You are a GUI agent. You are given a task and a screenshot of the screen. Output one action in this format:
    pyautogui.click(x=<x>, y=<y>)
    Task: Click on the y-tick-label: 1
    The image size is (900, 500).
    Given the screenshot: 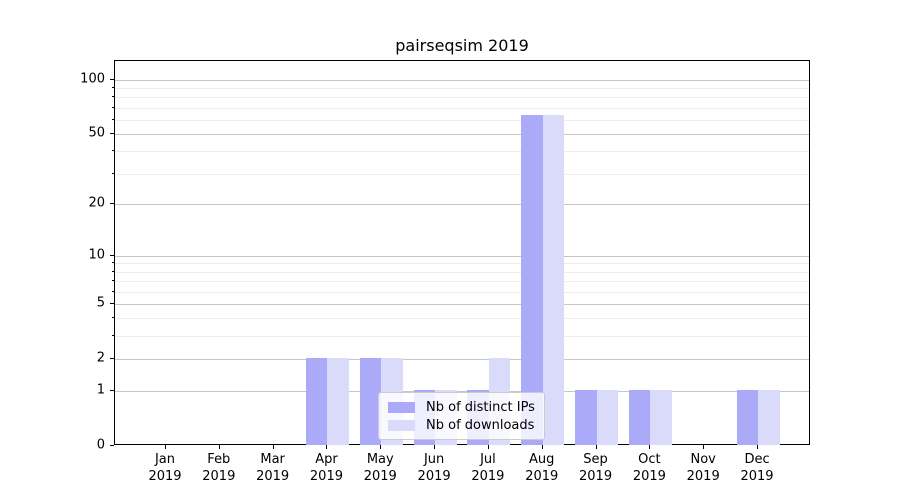 What is the action you would take?
    pyautogui.click(x=100, y=390)
    